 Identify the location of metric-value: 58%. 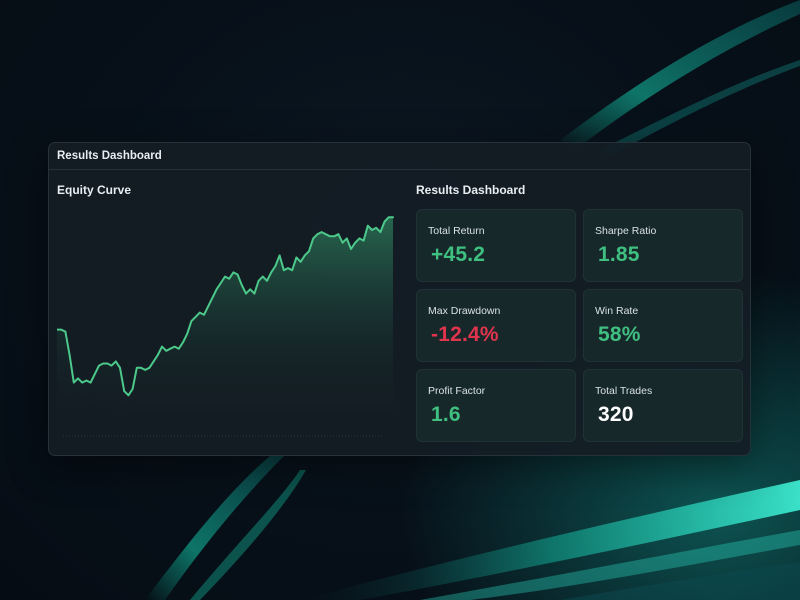
(619, 334).